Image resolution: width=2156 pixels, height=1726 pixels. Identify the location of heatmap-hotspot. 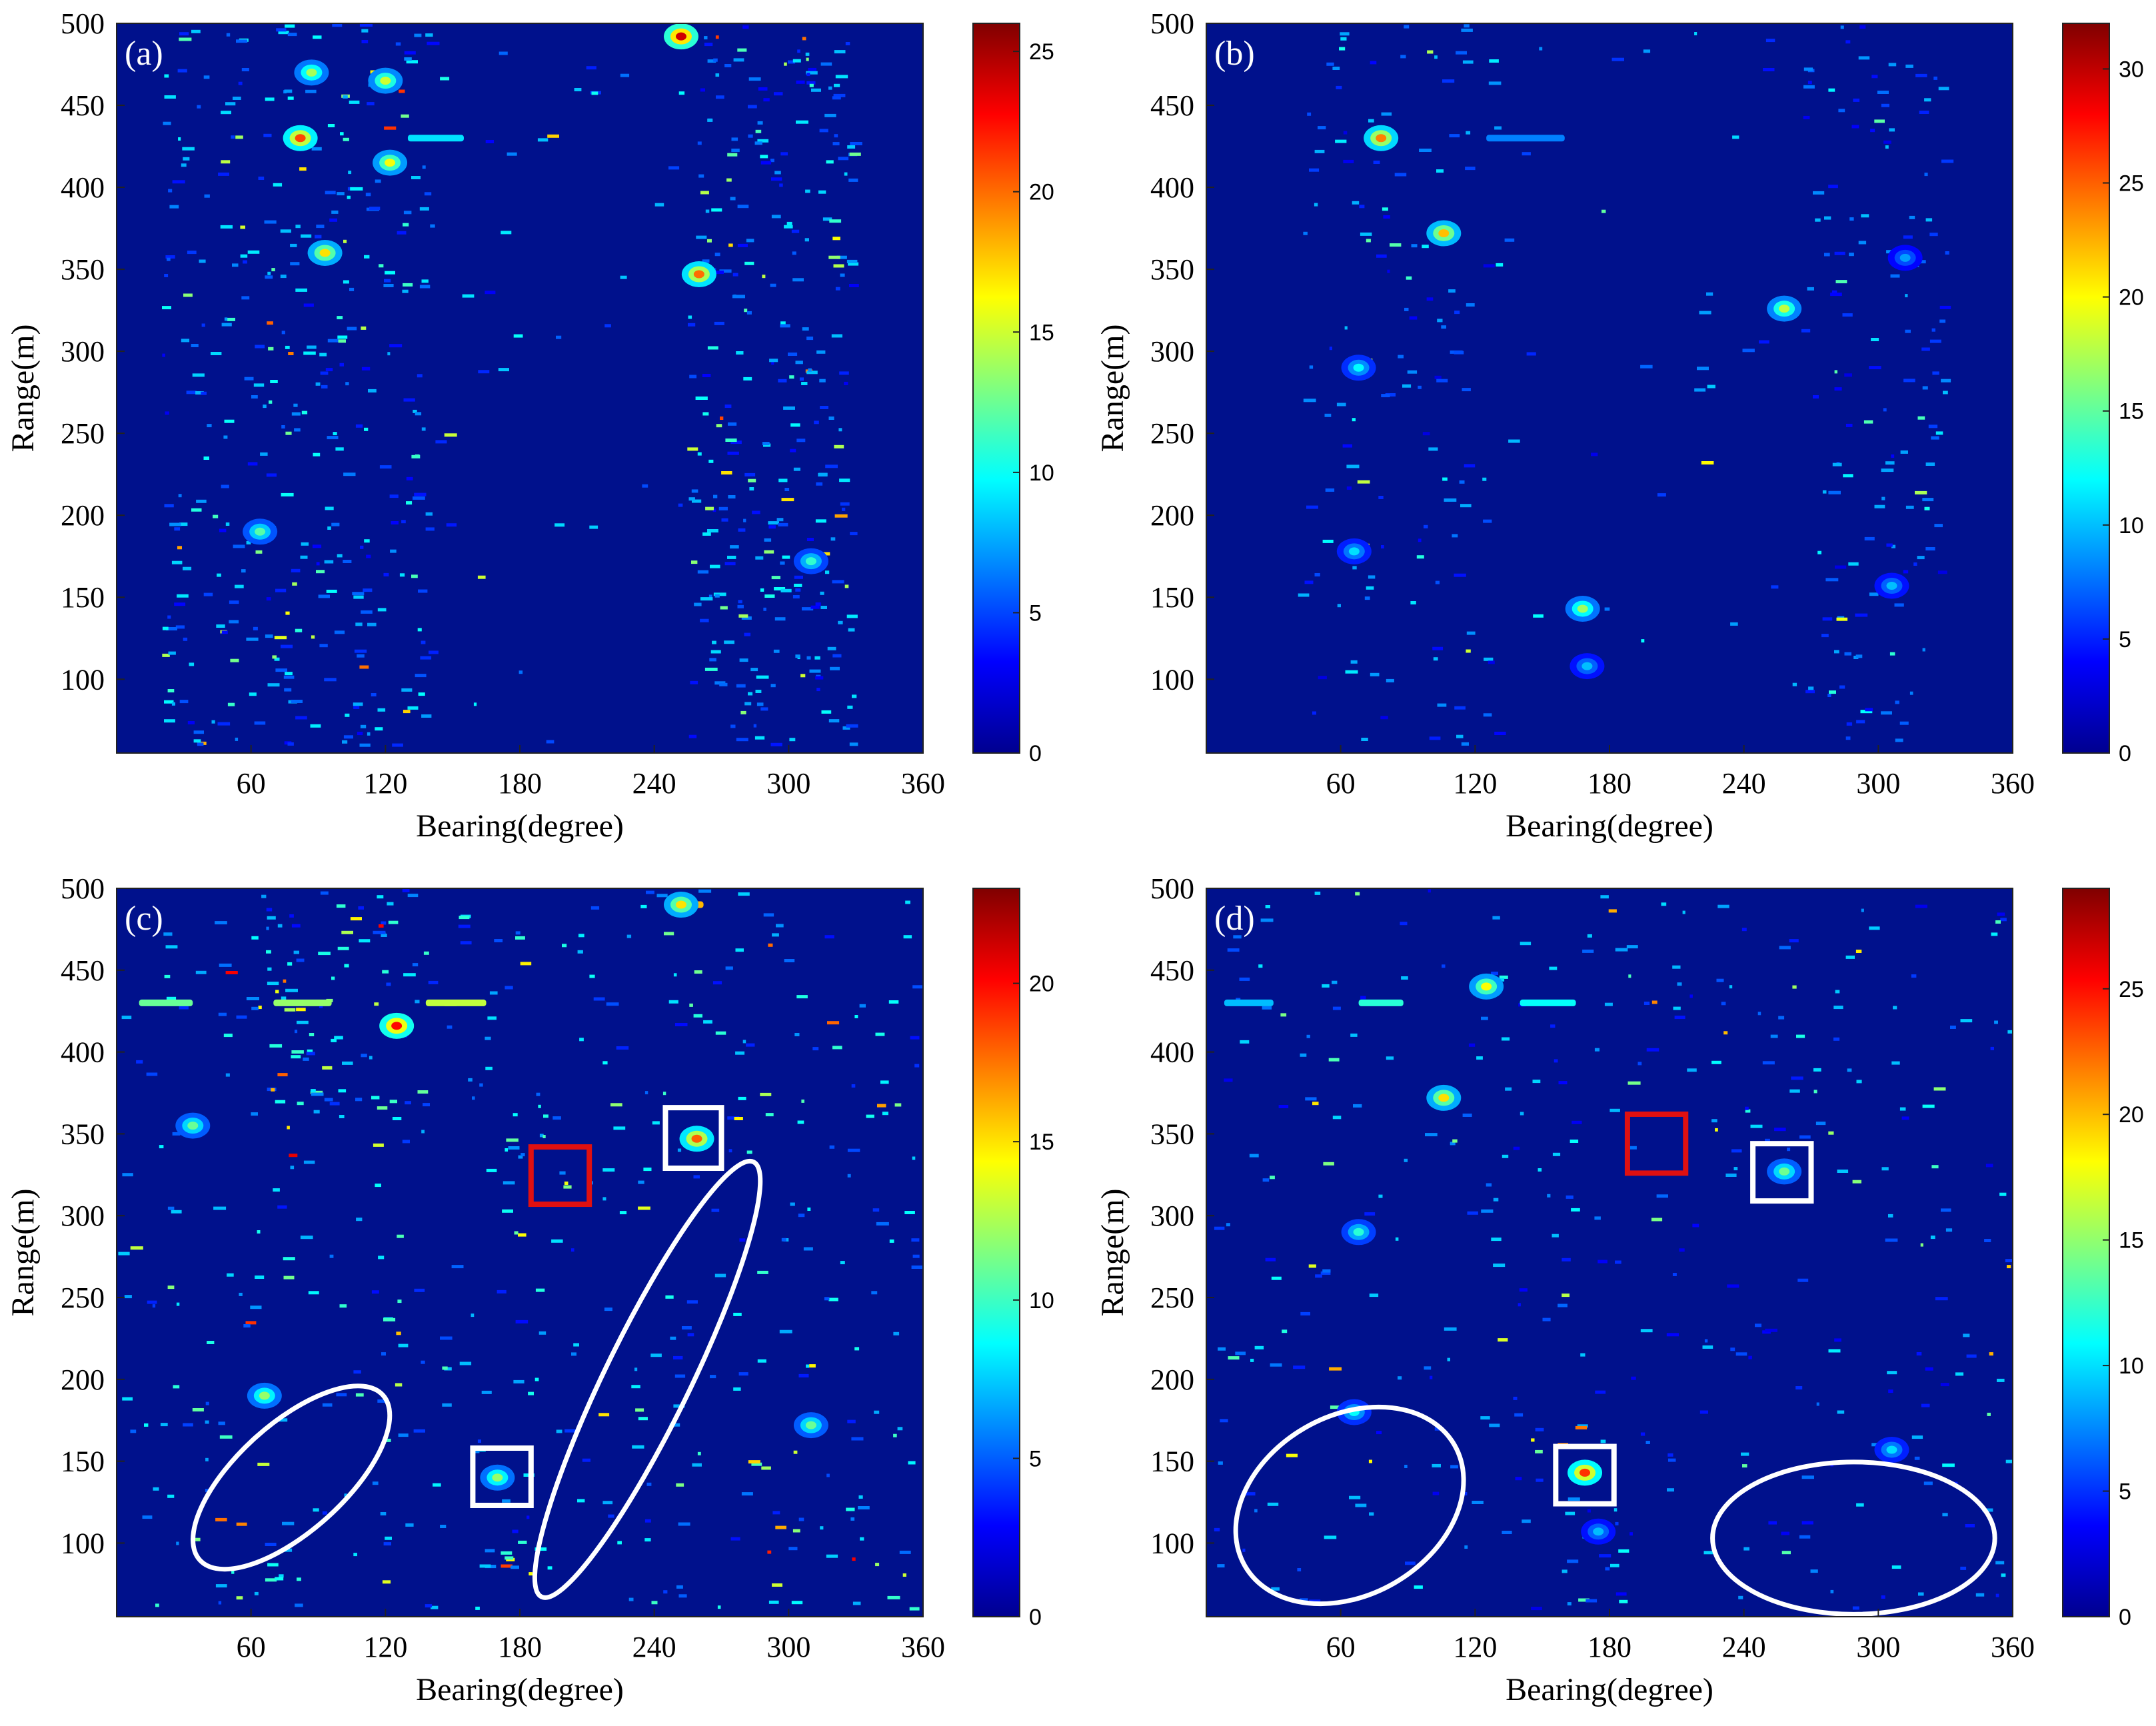
(699, 275).